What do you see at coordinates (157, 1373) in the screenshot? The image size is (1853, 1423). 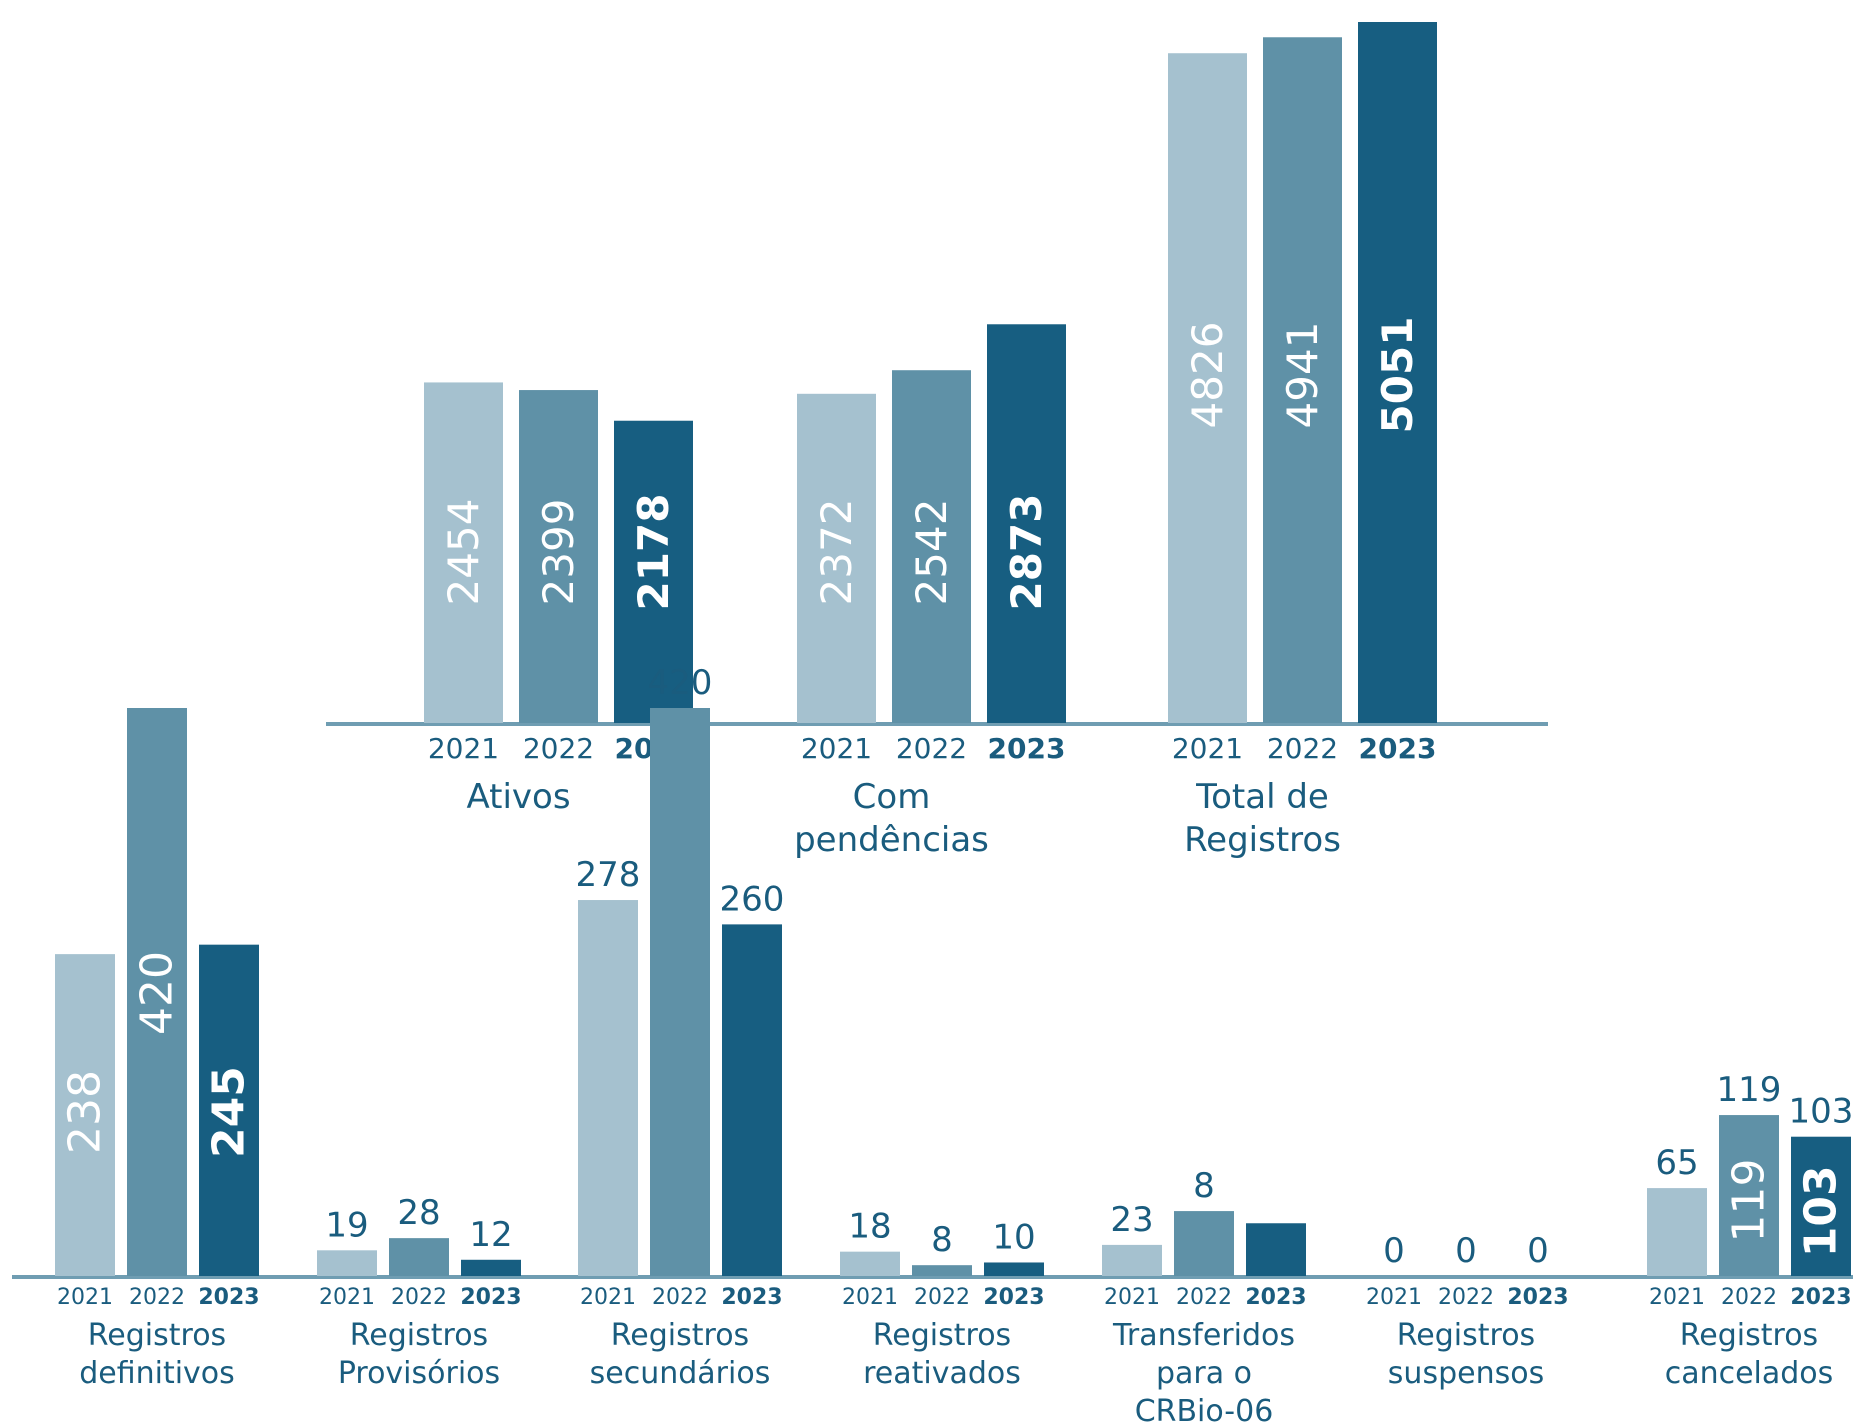 I see `category-label: definitivos` at bounding box center [157, 1373].